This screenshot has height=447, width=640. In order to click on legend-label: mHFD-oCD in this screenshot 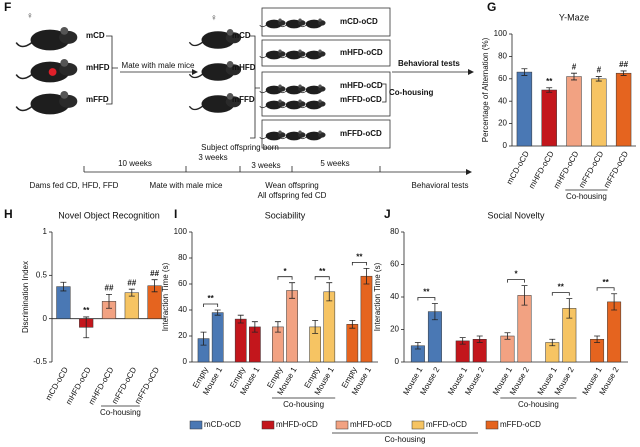, I will do `click(371, 424)`.